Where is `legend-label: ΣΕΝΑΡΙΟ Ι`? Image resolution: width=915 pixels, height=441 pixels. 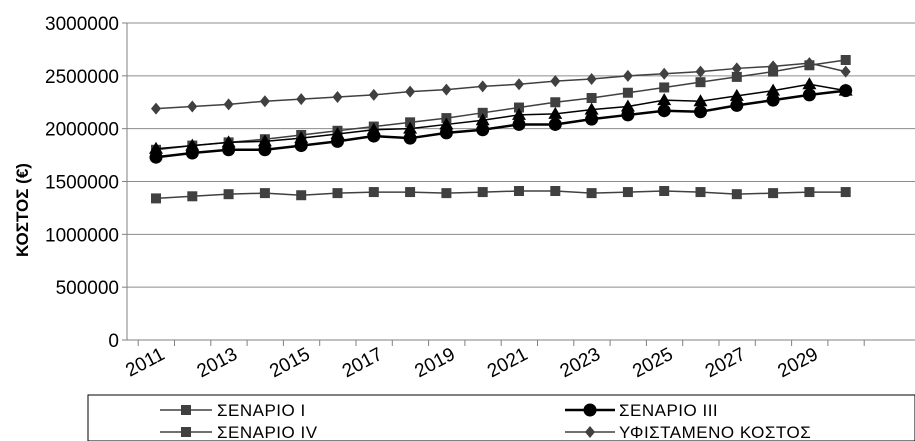 legend-label: ΣΕΝΑΡΙΟ Ι is located at coordinates (261, 410).